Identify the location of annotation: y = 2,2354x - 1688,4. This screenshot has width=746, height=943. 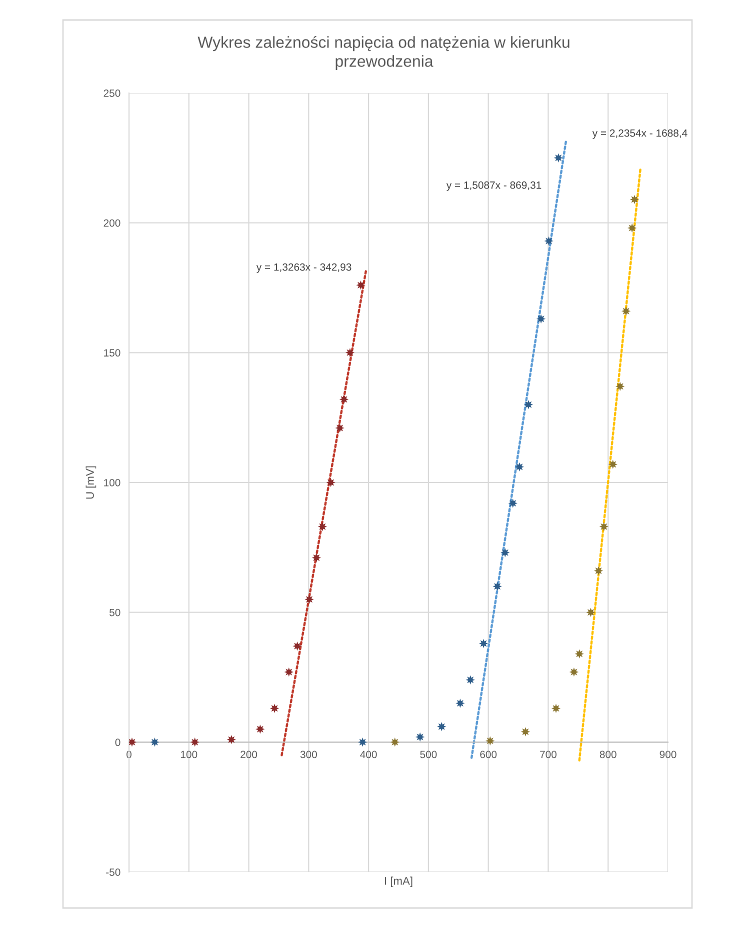
(640, 134).